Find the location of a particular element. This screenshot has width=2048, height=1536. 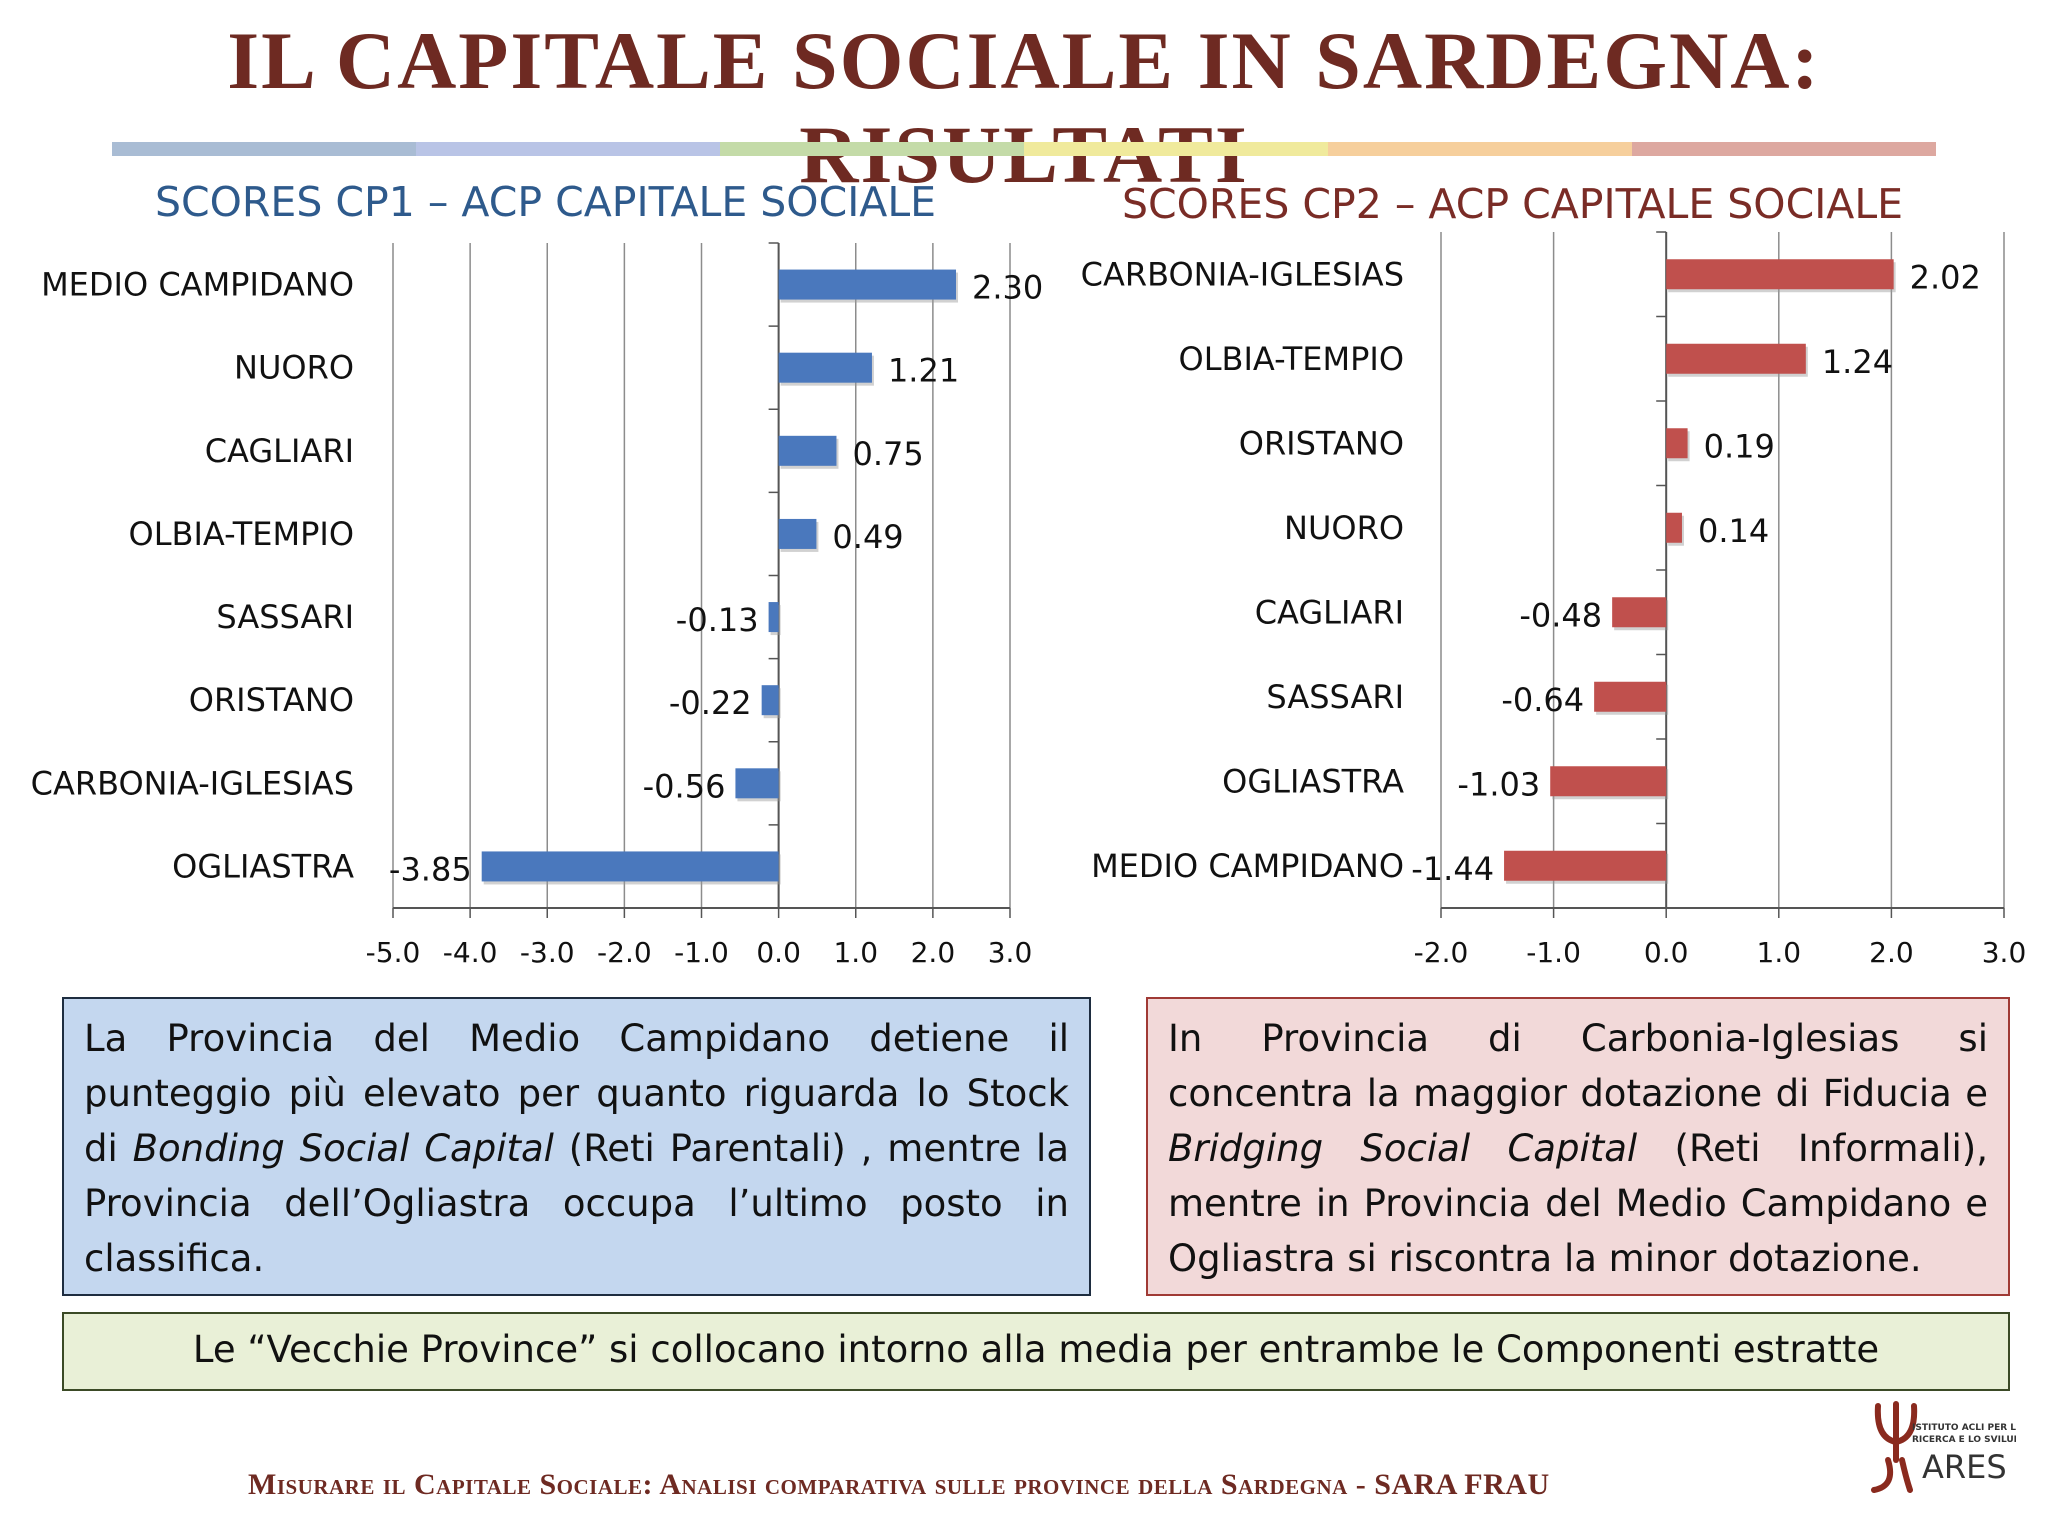

cp2-tick-label: -1.0 is located at coordinates (1553, 952).